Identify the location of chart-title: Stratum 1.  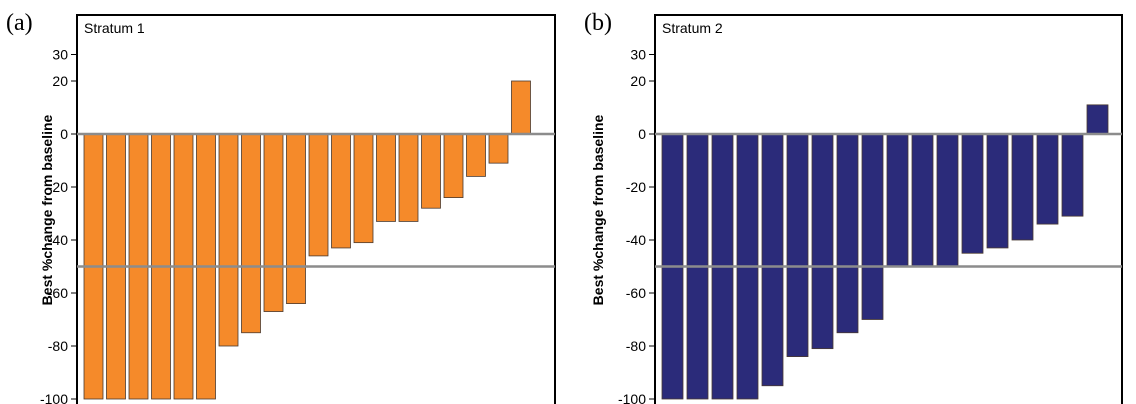
(114, 28).